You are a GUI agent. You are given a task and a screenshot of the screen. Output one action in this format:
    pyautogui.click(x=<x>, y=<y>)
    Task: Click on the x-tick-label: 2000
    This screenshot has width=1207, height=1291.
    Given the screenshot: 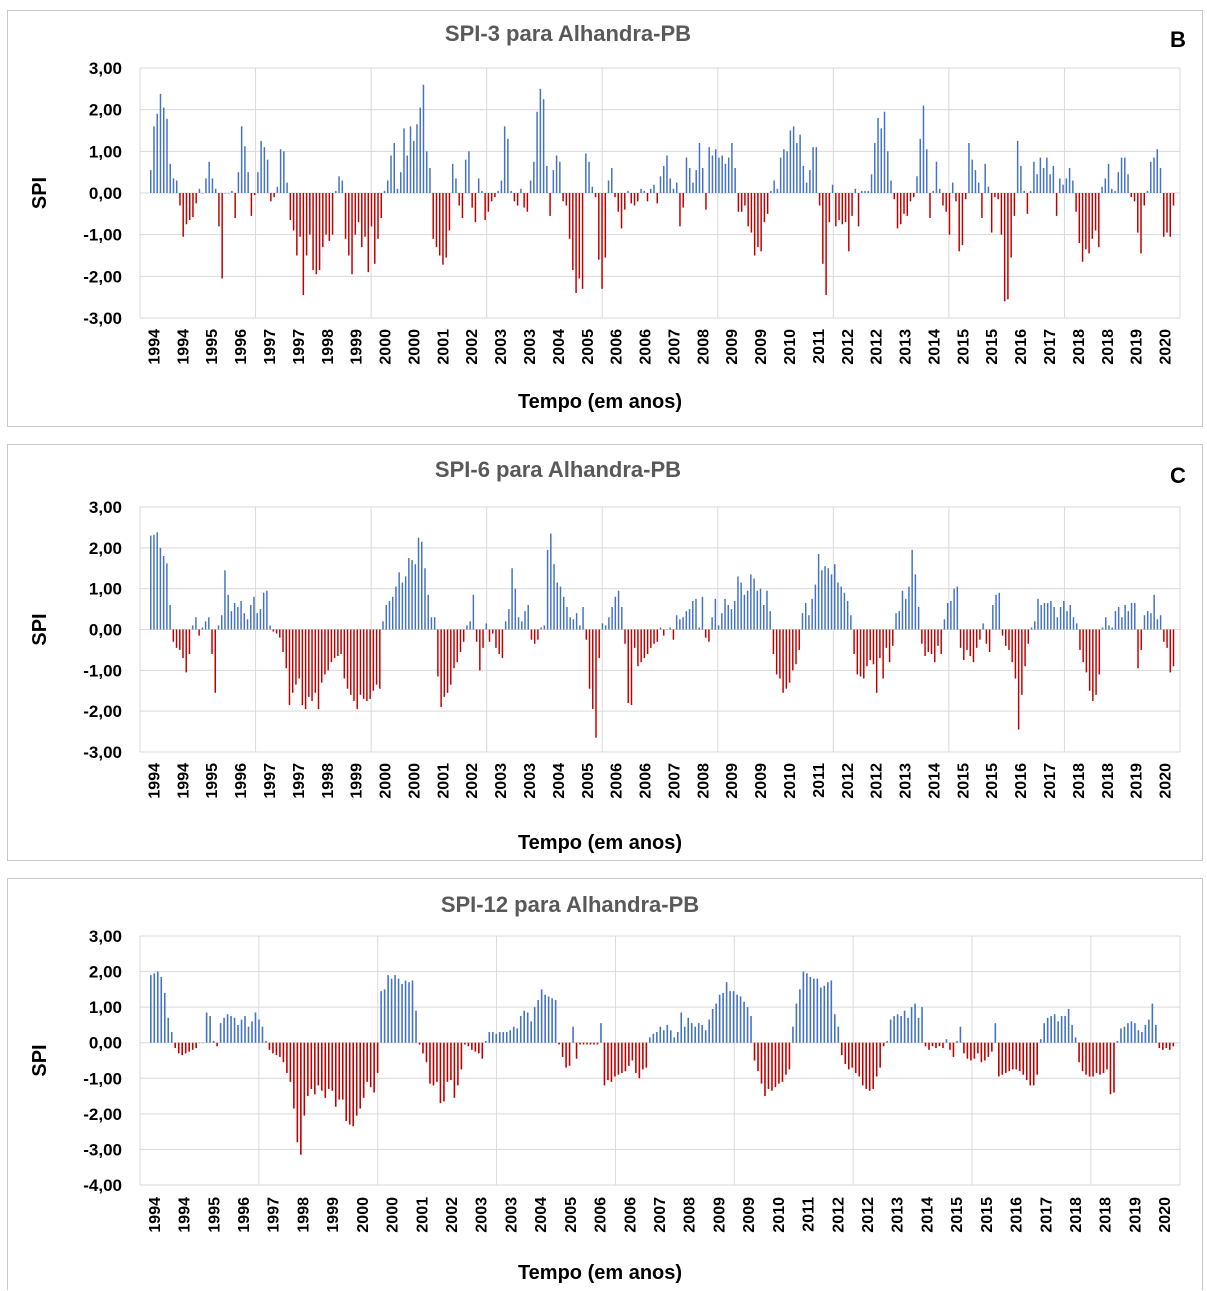 What is the action you would take?
    pyautogui.click(x=414, y=347)
    